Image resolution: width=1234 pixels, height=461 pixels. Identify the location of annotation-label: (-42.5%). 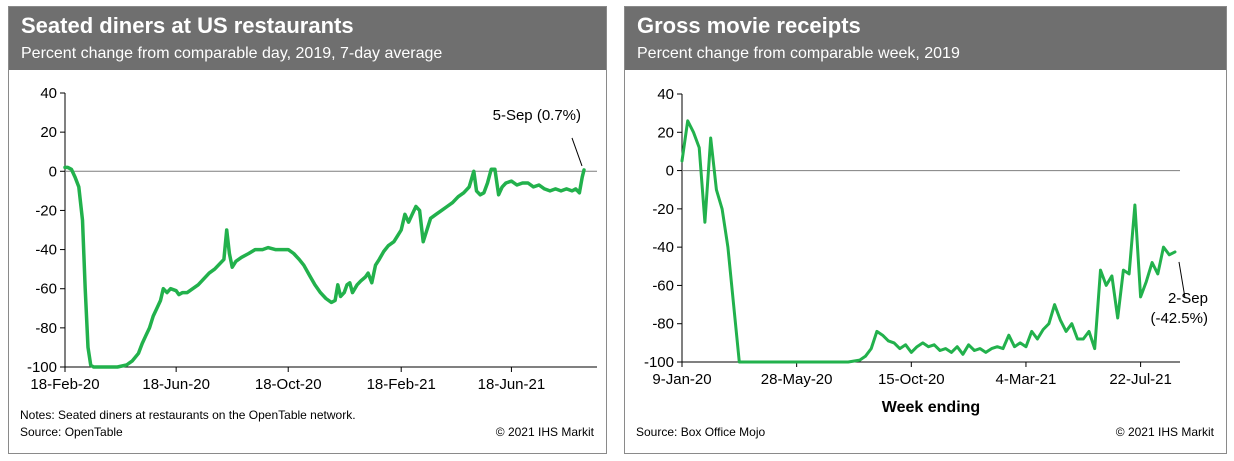
(1179, 318).